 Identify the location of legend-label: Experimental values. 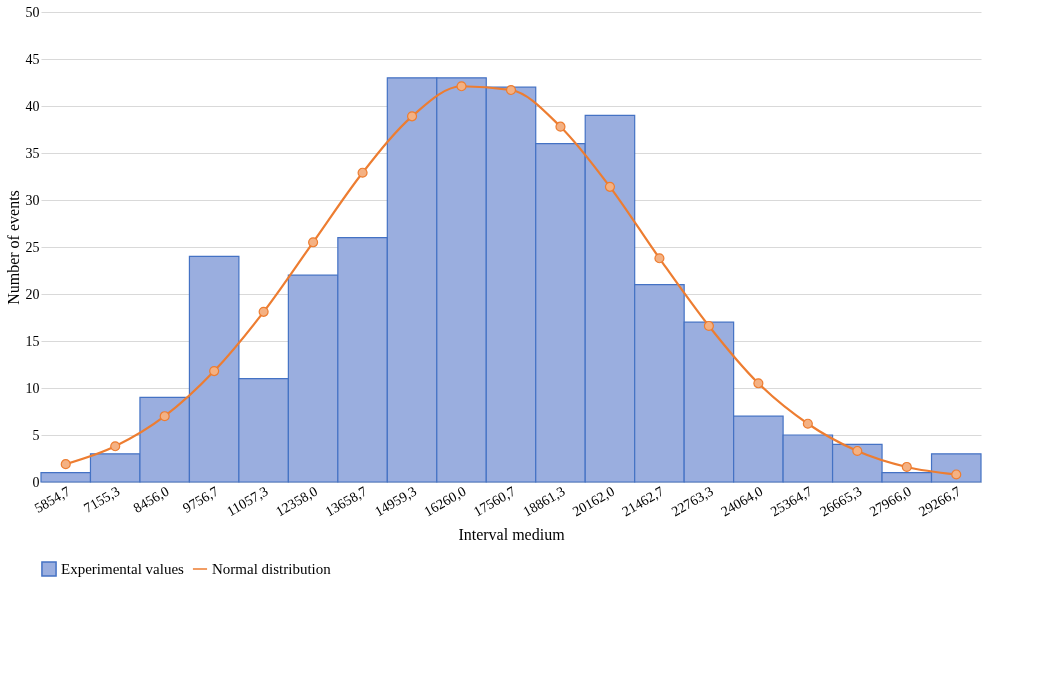
(123, 569).